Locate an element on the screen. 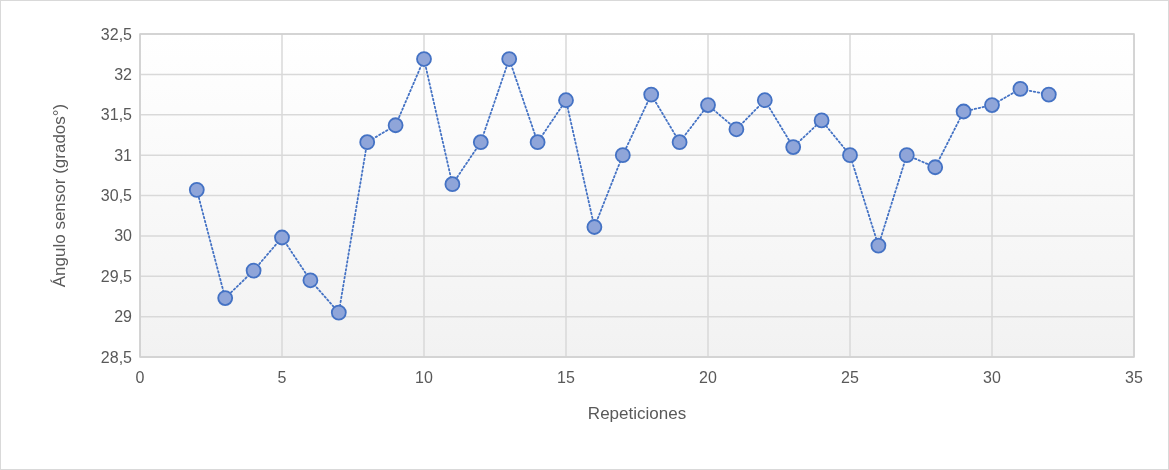 The width and height of the screenshot is (1169, 470). x-axis-title: Repeticiones is located at coordinates (637, 413).